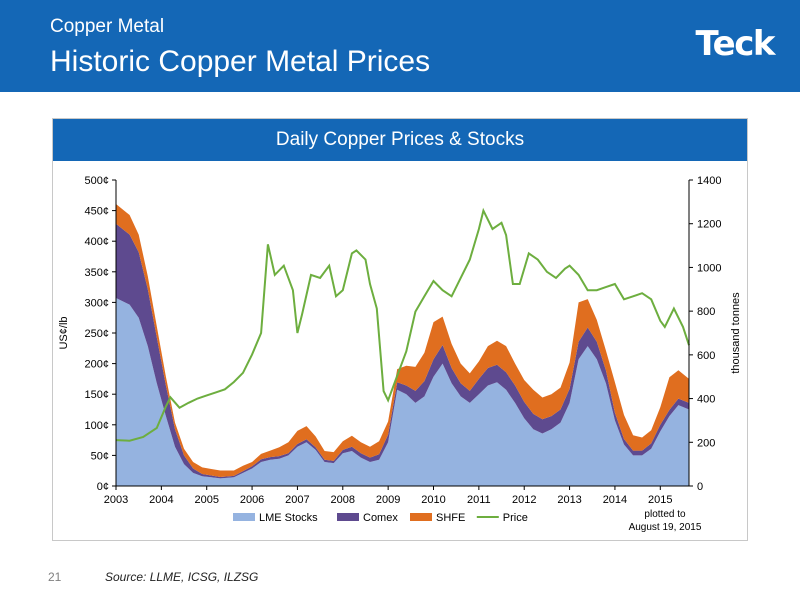  Describe the element at coordinates (206, 500) in the screenshot. I see `x-tick-label: 2005` at that location.